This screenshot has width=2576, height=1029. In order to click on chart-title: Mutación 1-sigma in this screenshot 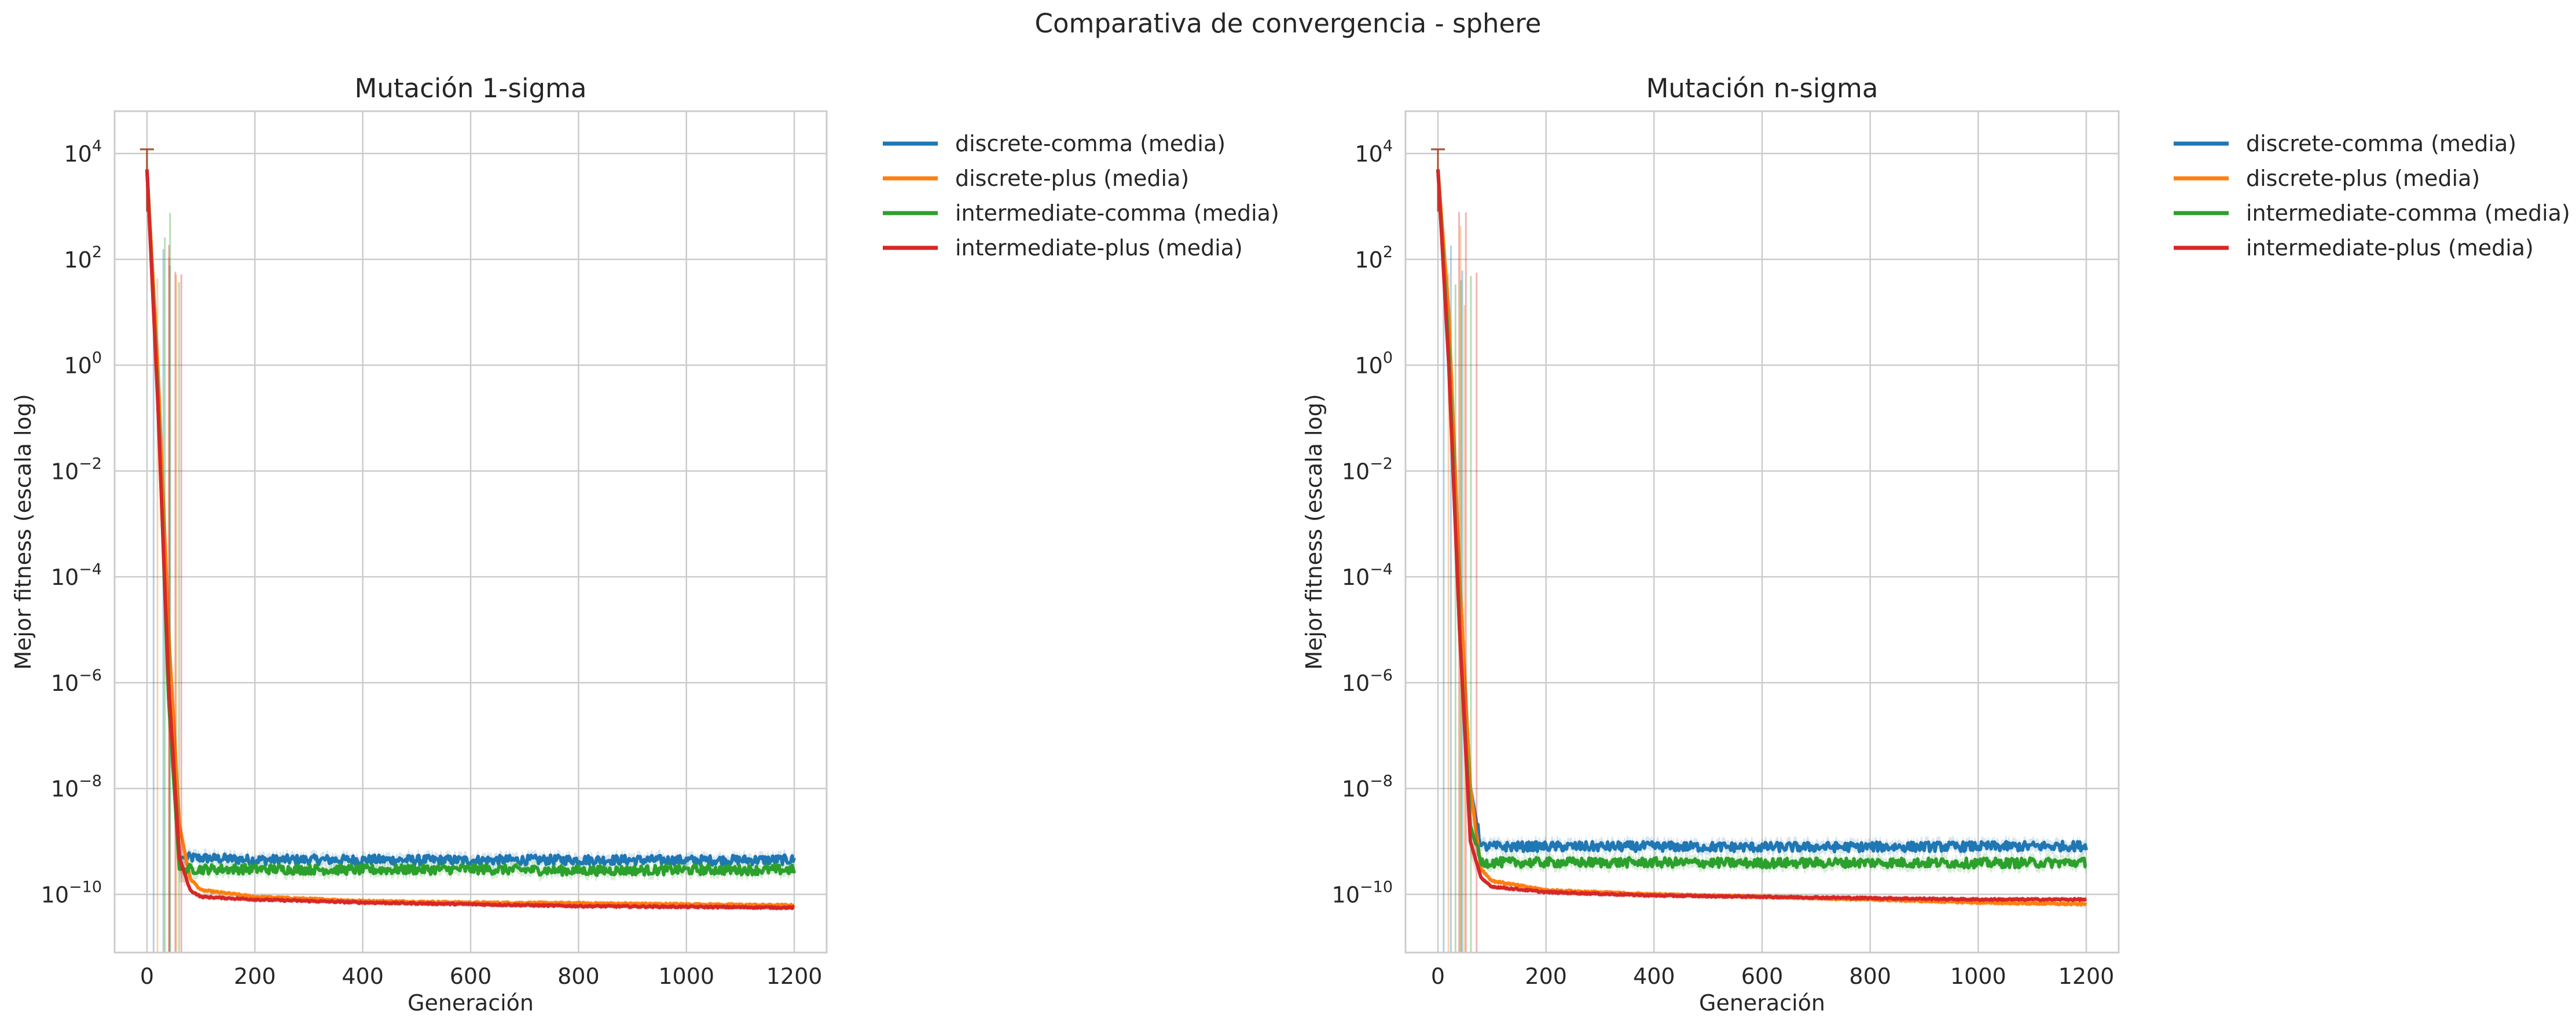, I will do `click(471, 88)`.